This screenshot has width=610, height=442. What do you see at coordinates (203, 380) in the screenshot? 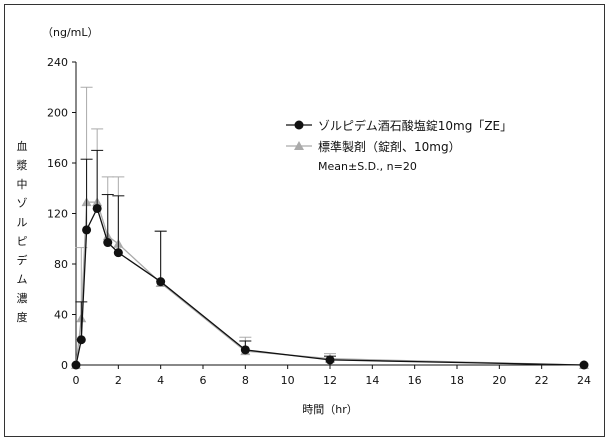
I see `x-tick-label: 6` at bounding box center [203, 380].